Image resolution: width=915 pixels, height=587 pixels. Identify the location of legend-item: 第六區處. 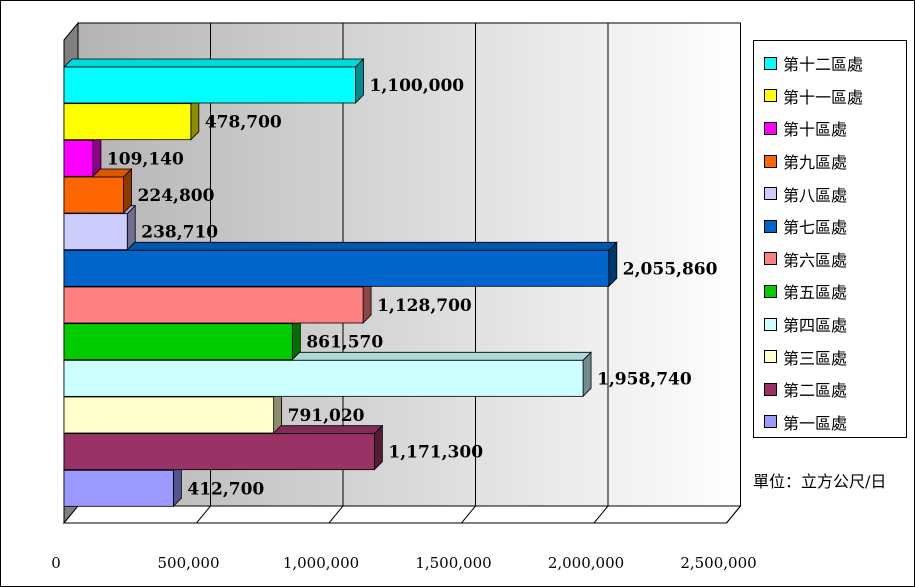
(835, 259).